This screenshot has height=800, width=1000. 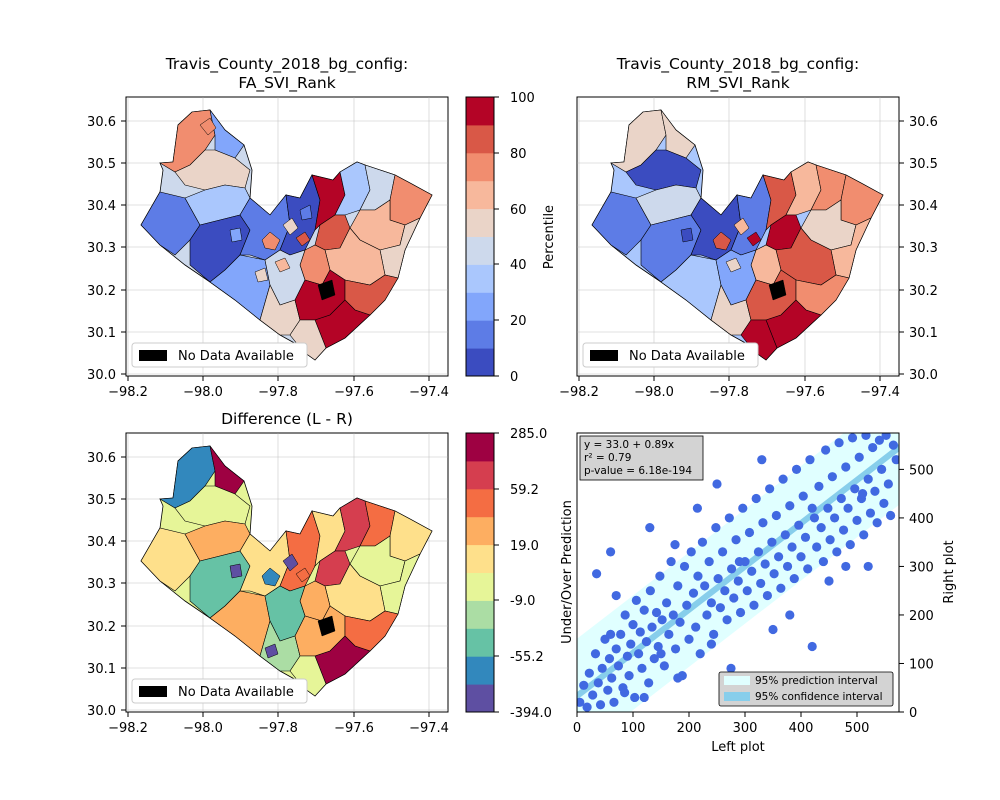 What do you see at coordinates (278, 724) in the screenshot?
I see `diff-map-x-ticks: −98.2 −98.0 −97.8 −97.6 −97.4` at bounding box center [278, 724].